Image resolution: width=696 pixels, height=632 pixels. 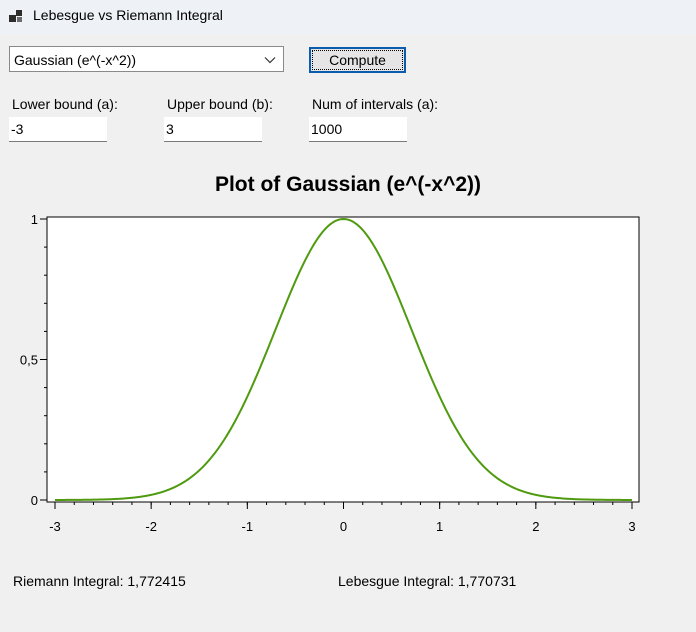 I want to click on window-title: Lebesgue vs Riemann Integral, so click(x=128, y=15).